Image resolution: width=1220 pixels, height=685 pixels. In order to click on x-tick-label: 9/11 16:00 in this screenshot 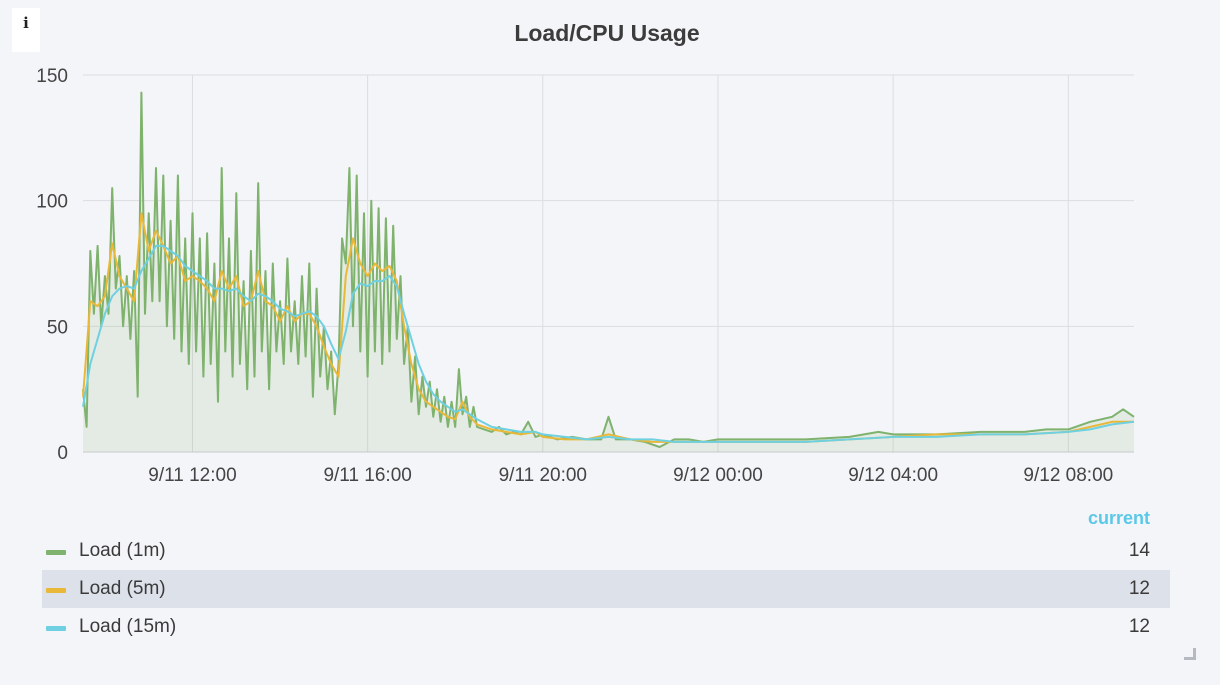, I will do `click(367, 475)`.